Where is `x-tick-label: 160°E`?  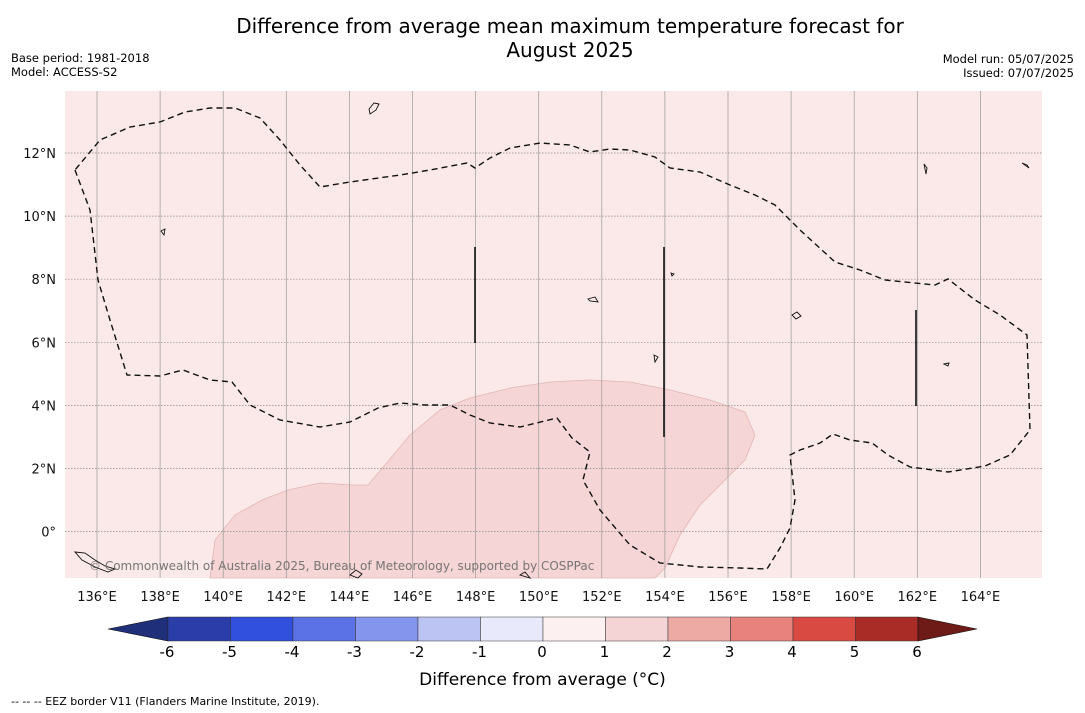 x-tick-label: 160°E is located at coordinates (854, 597).